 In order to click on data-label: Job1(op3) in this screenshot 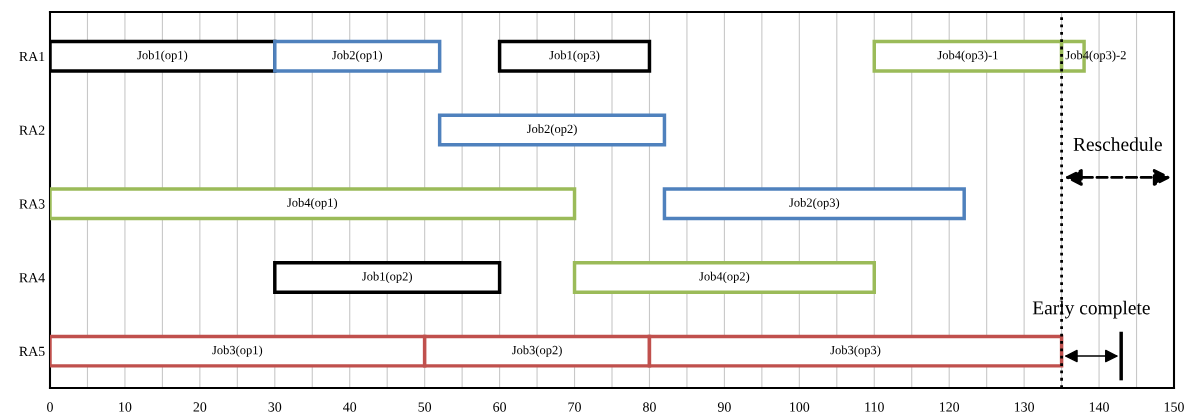, I will do `click(574, 56)`.